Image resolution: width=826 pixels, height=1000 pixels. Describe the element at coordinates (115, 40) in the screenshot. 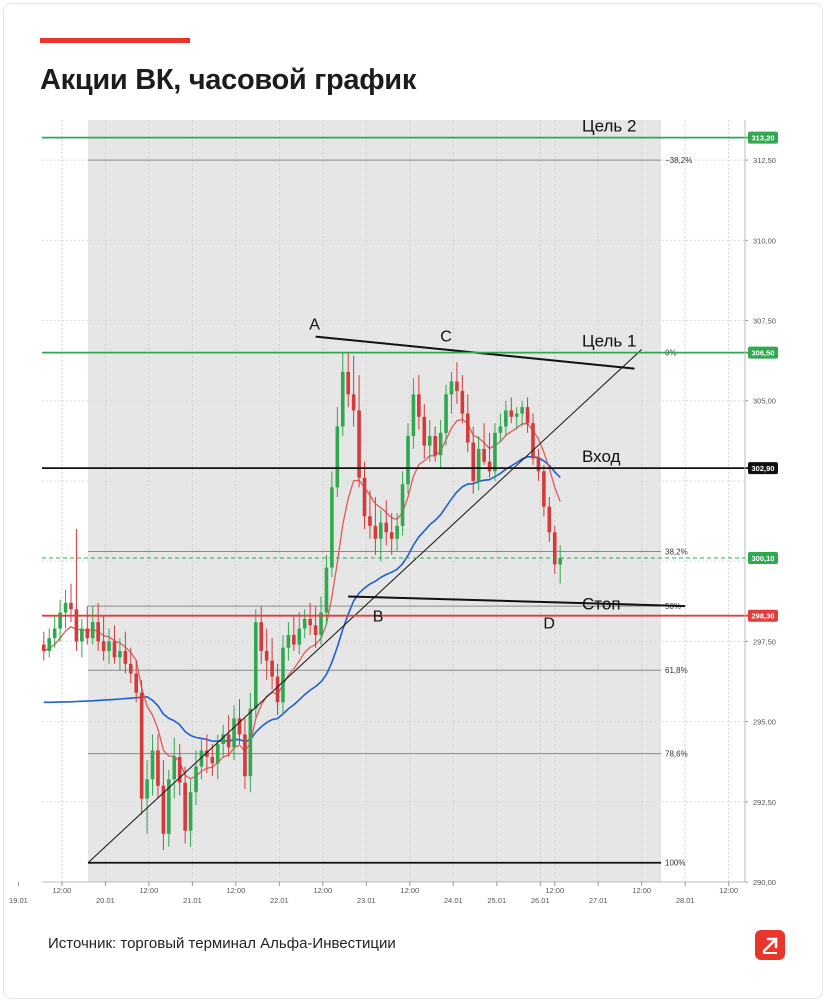

I see `accent-bar` at that location.